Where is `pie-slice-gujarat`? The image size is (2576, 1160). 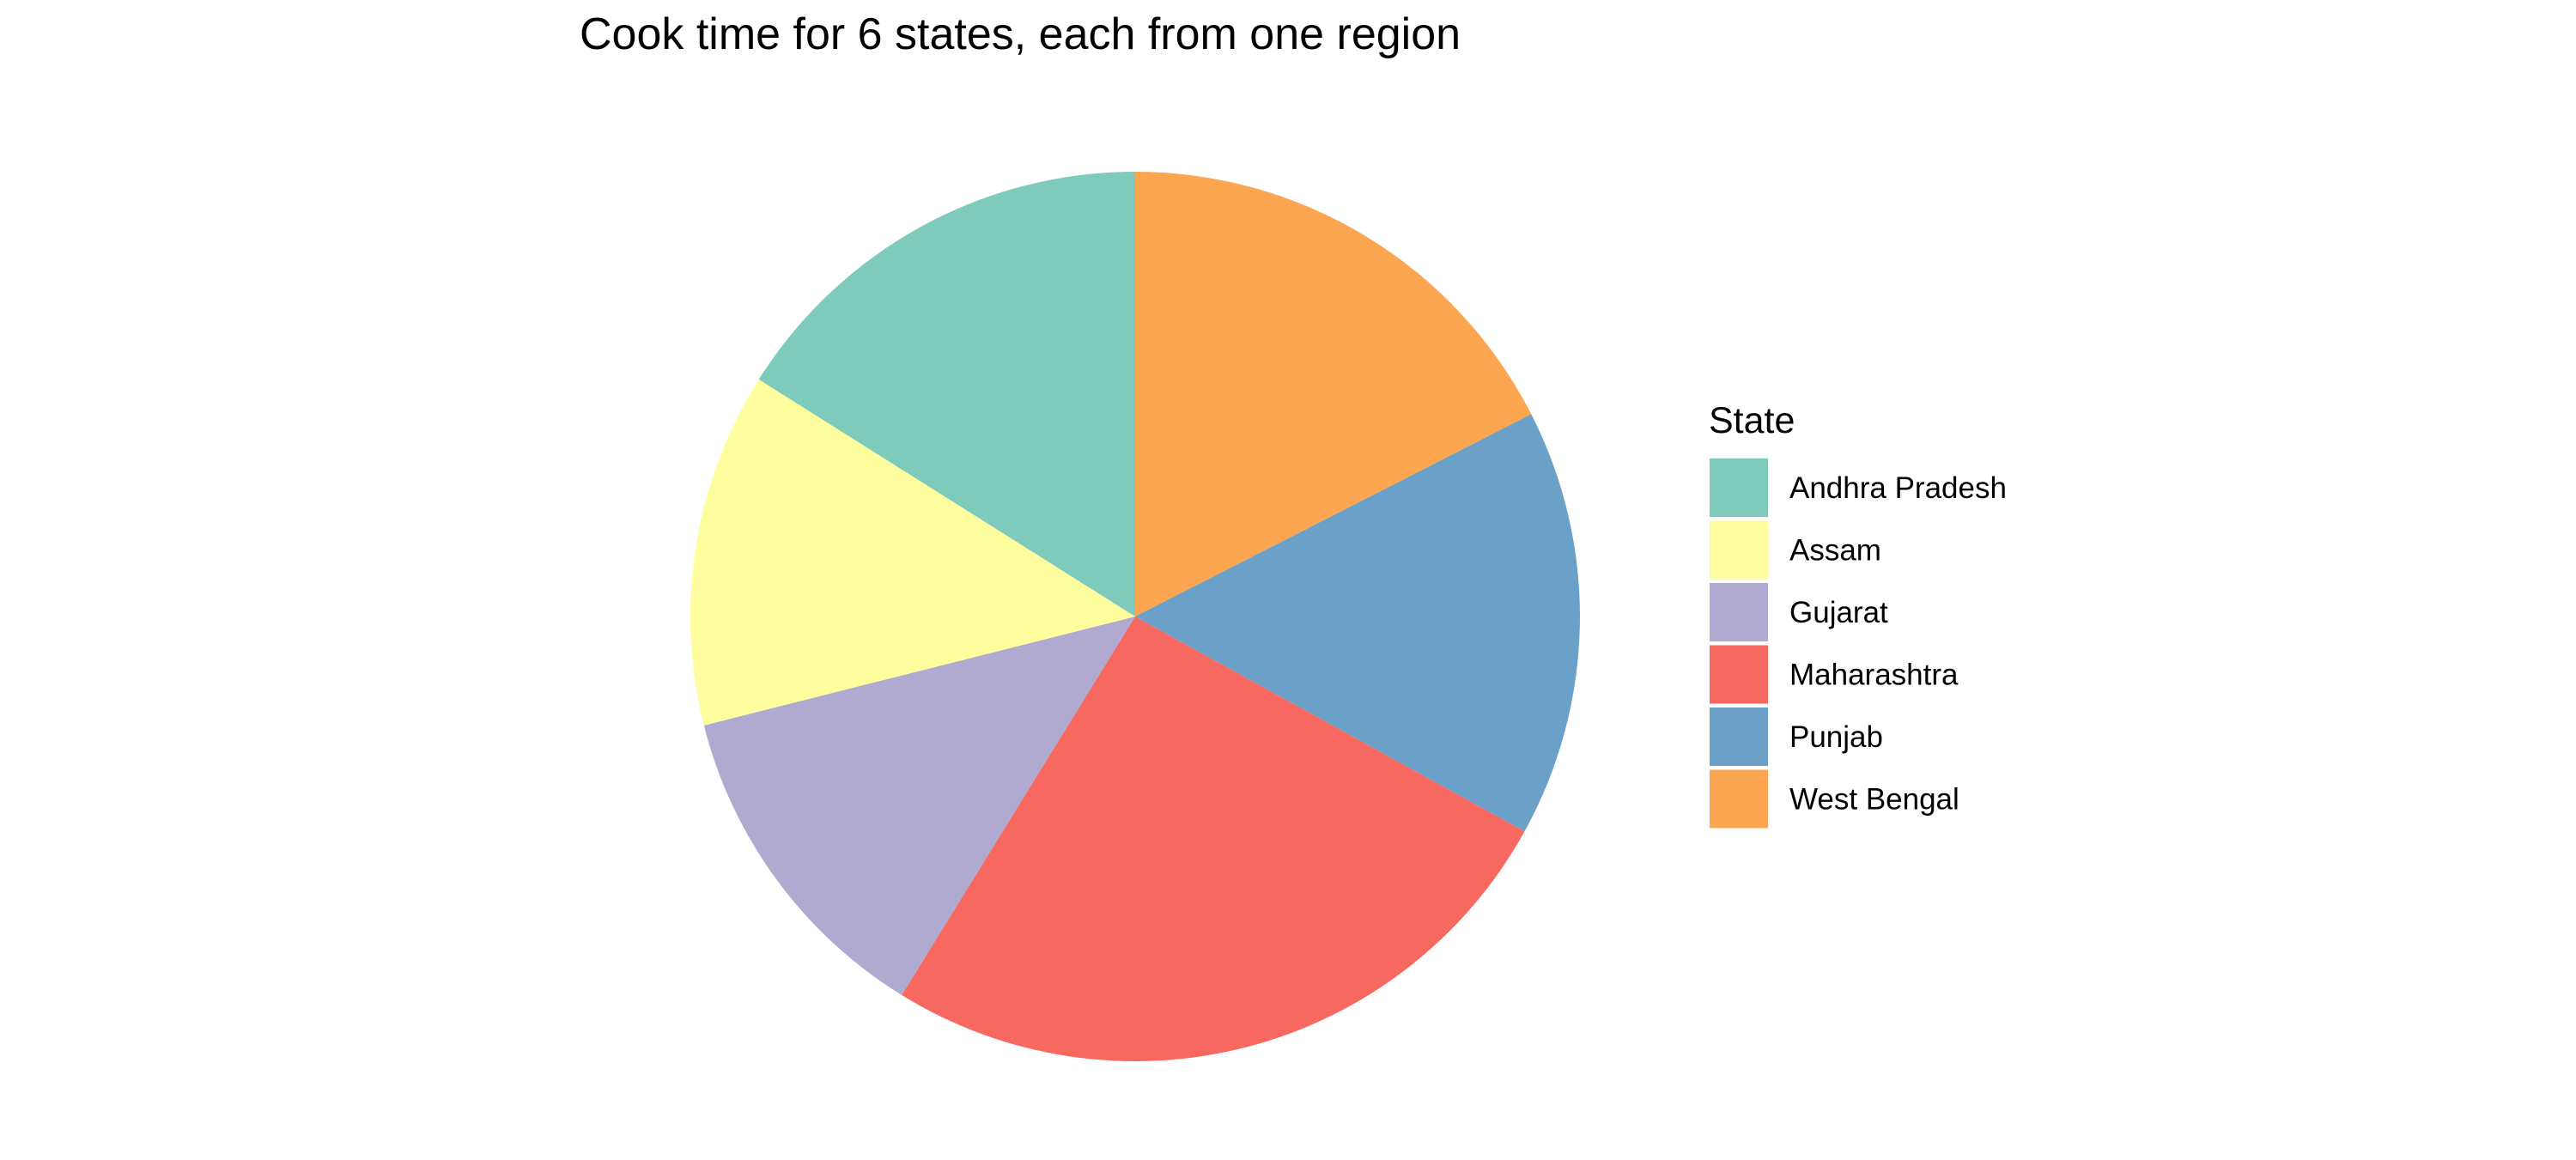
pie-slice-gujarat is located at coordinates (919, 805).